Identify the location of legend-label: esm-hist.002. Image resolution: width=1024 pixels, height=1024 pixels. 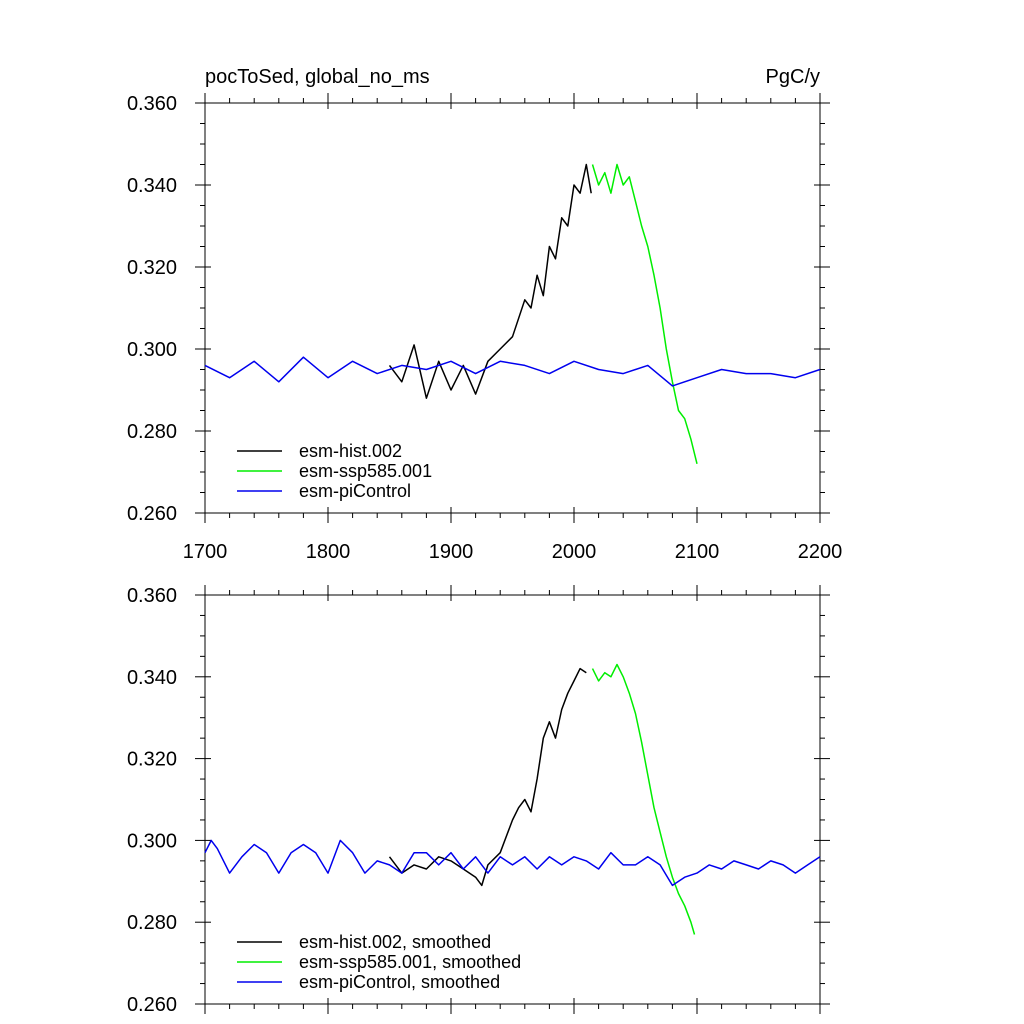
(350, 451).